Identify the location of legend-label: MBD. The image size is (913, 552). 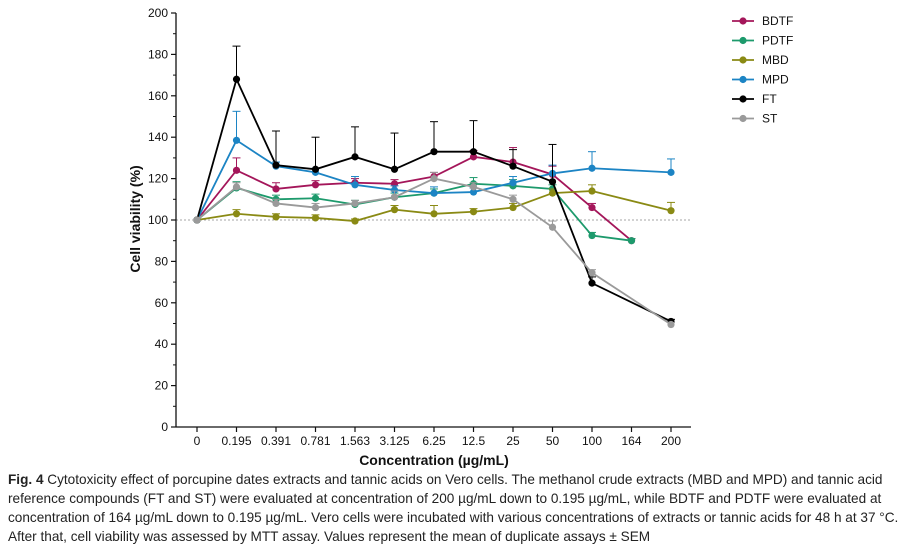
(775, 60).